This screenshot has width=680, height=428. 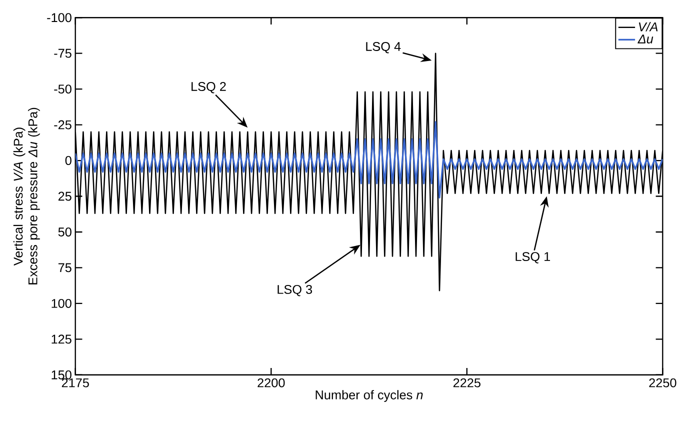 What do you see at coordinates (65, 232) in the screenshot?
I see `y-tick-label: 50` at bounding box center [65, 232].